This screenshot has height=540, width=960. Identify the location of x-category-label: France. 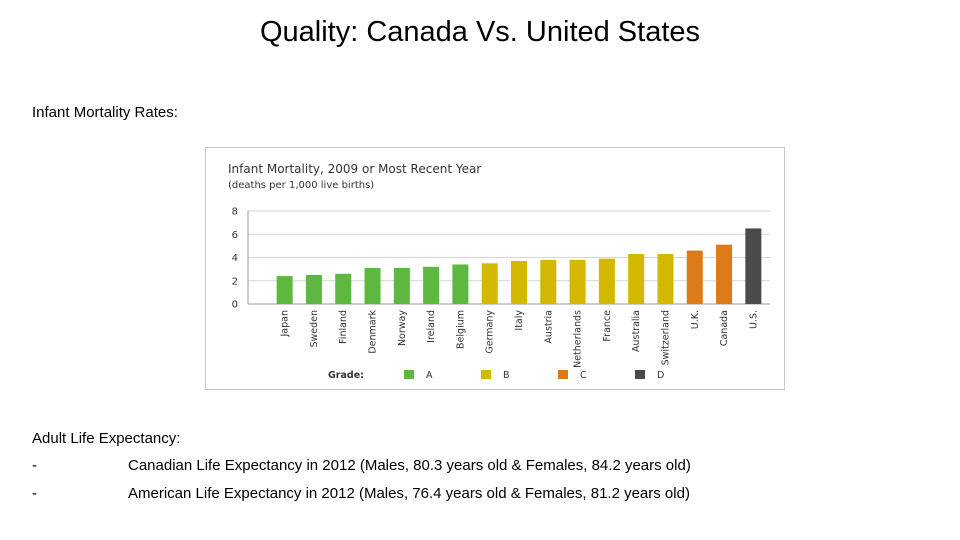
(607, 326).